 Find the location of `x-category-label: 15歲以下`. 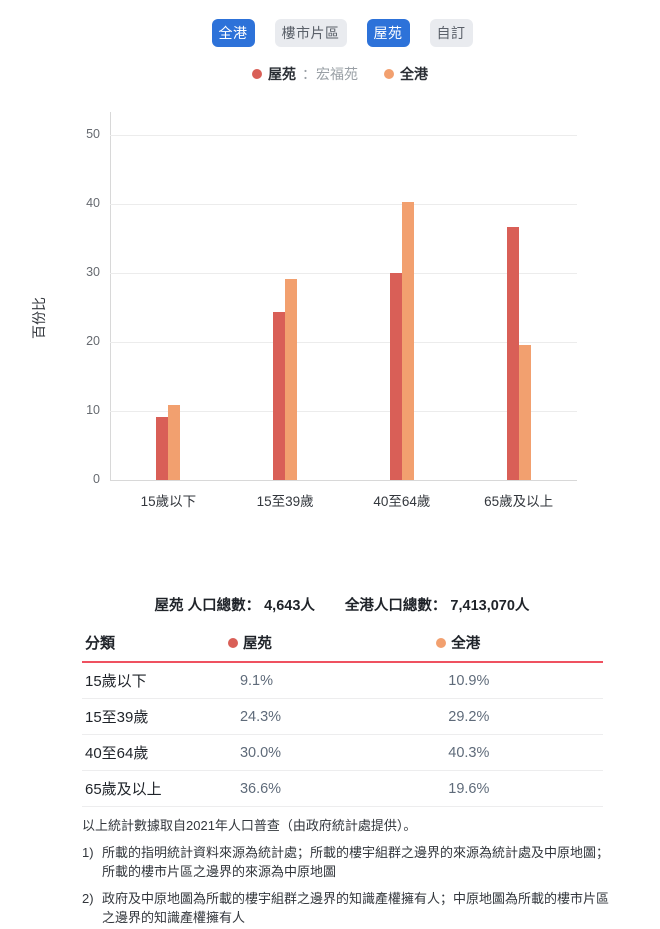

x-category-label: 15歲以下 is located at coordinates (168, 501).